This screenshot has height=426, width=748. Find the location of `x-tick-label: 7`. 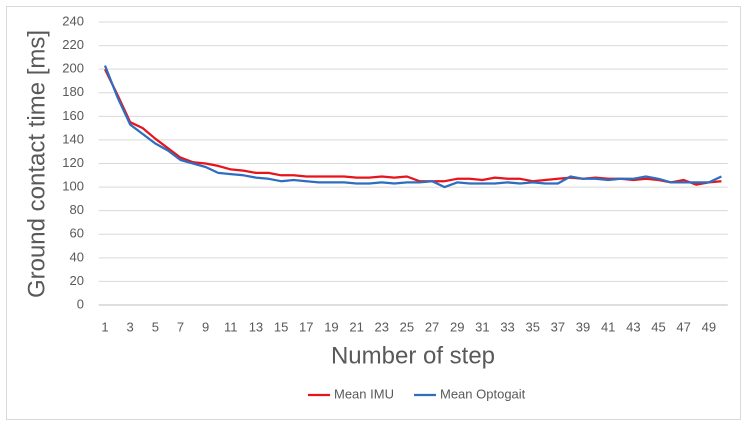

x-tick-label: 7 is located at coordinates (180, 326).